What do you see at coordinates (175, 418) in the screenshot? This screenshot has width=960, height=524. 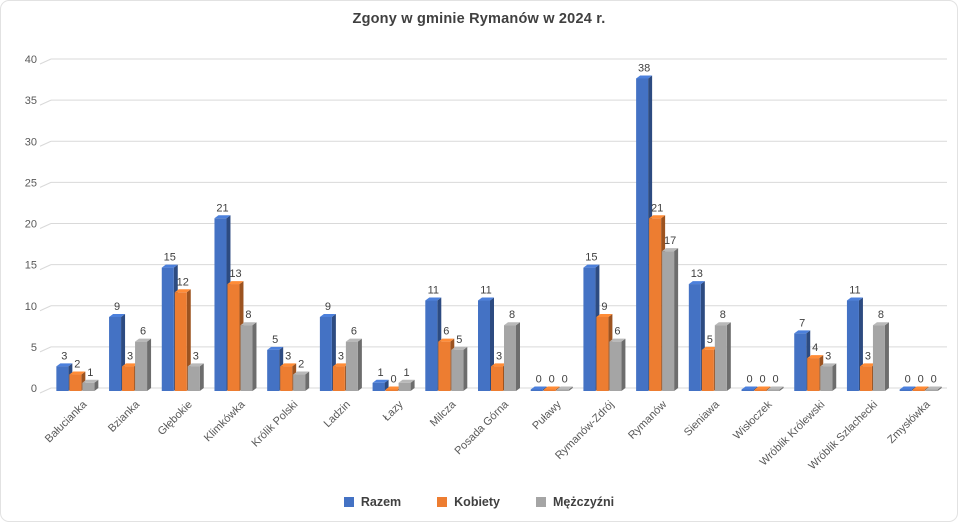 I see `category-label: Głębokie` at bounding box center [175, 418].